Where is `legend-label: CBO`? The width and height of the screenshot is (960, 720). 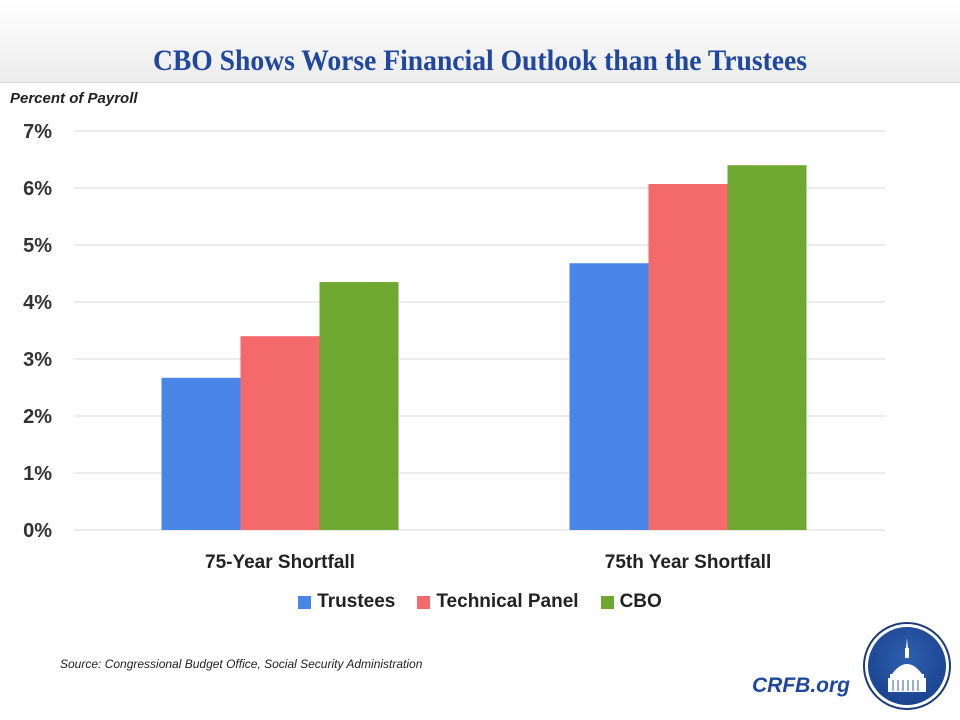
legend-label: CBO is located at coordinates (640, 601).